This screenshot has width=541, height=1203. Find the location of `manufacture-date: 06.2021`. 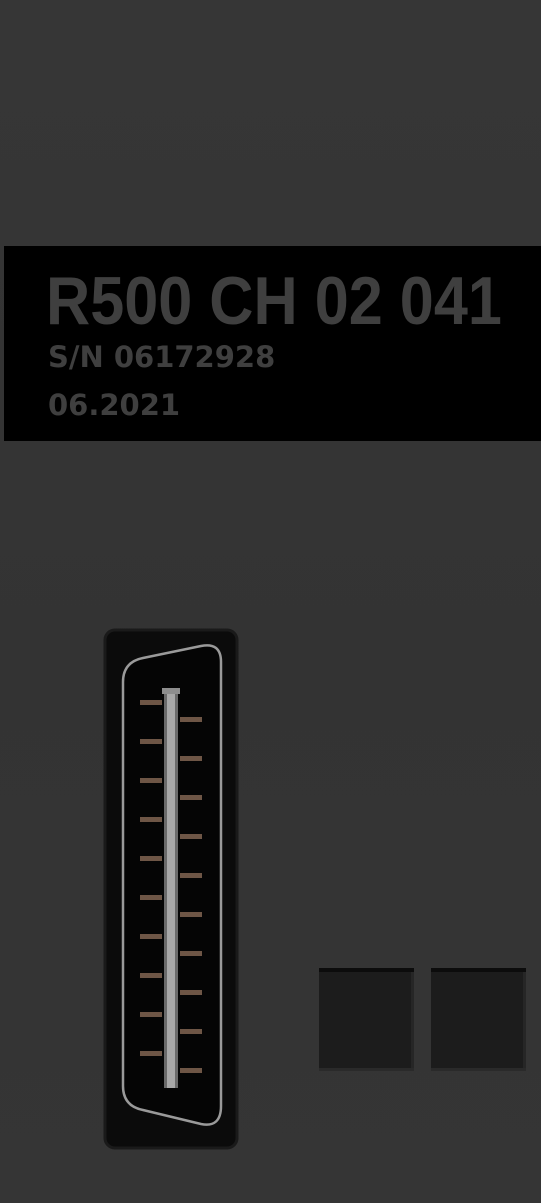

manufacture-date: 06.2021 is located at coordinates (114, 405).